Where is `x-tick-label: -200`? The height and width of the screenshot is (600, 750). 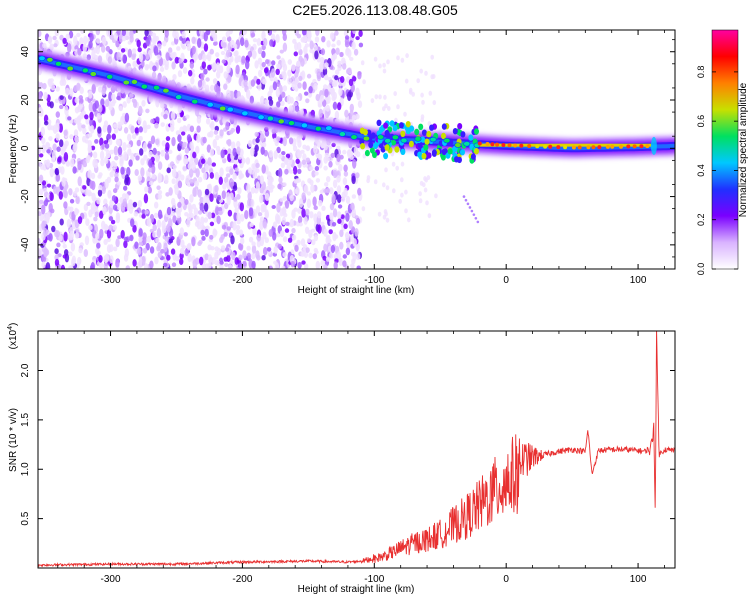 x-tick-label: -200 is located at coordinates (242, 579).